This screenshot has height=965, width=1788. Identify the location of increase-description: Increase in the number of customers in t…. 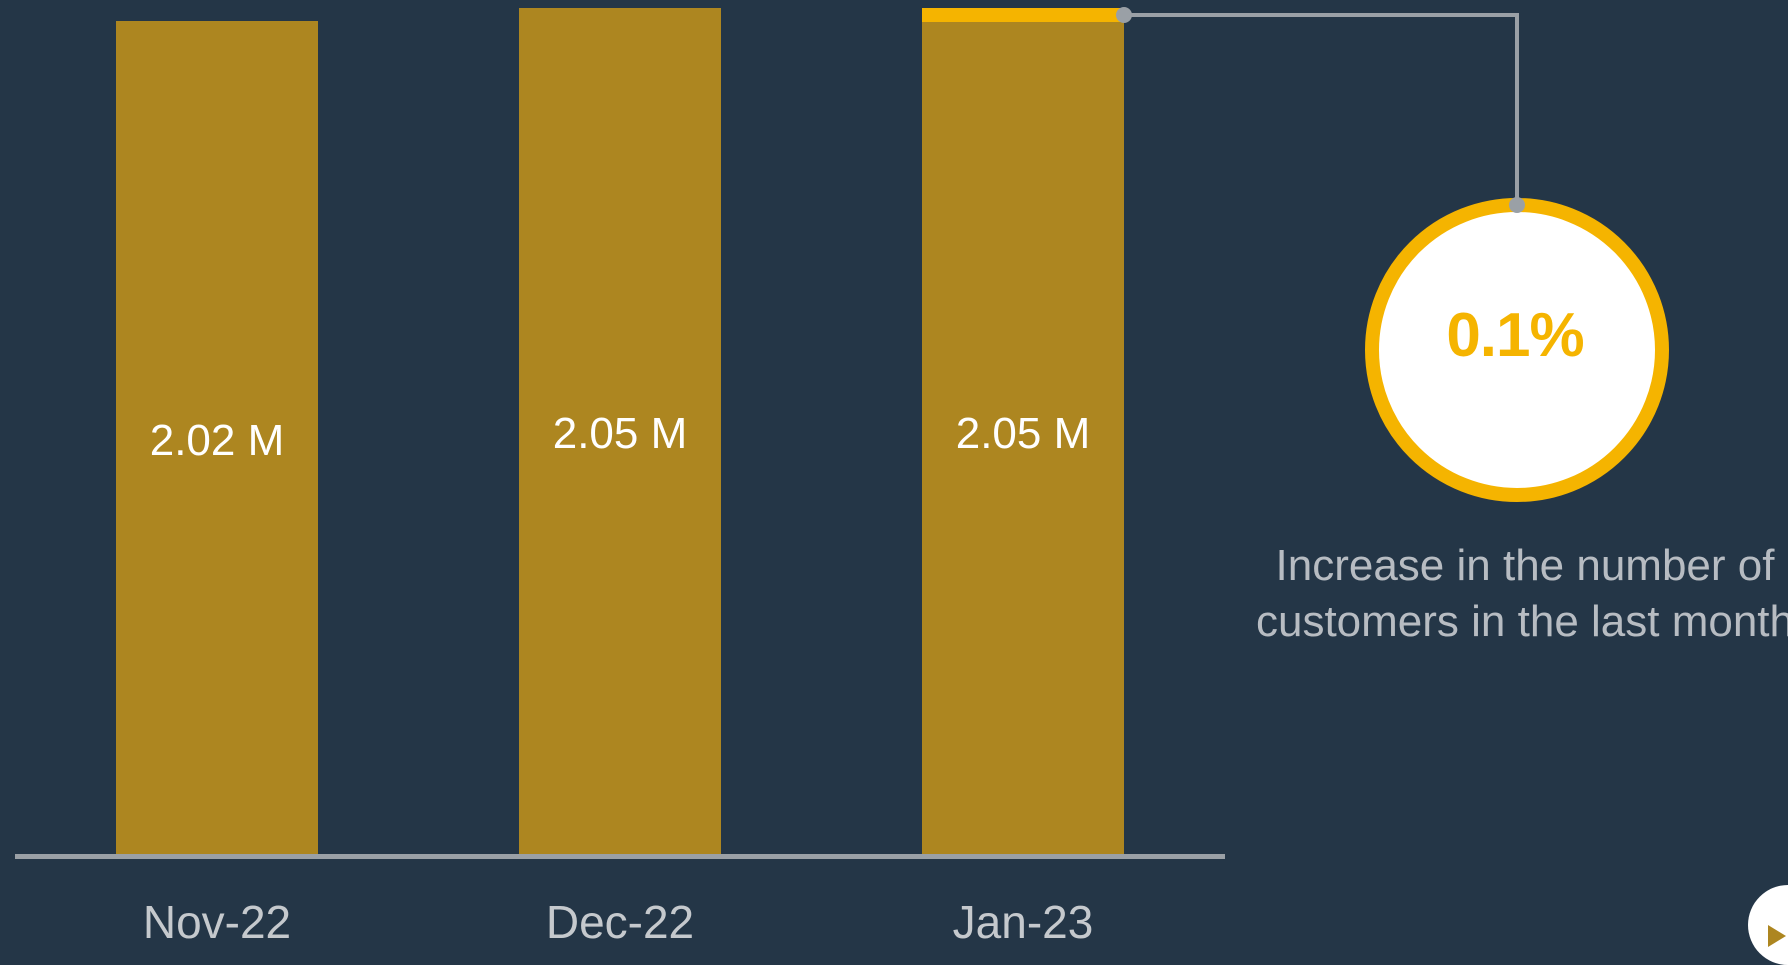
(1521, 593).